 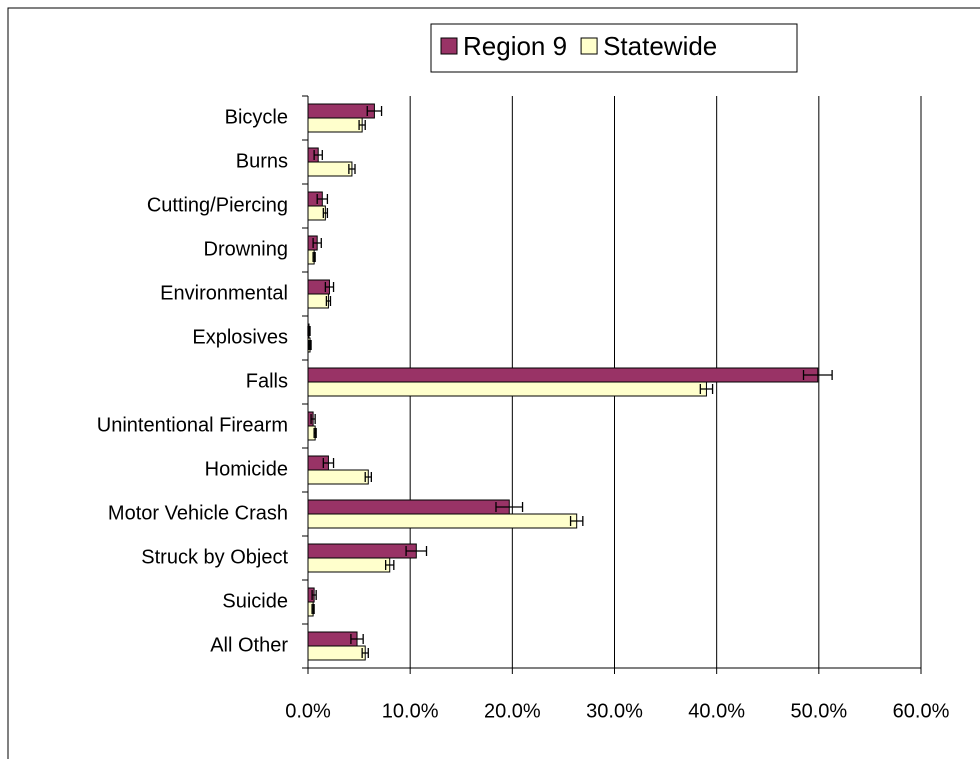 What do you see at coordinates (217, 205) in the screenshot?
I see `y-tick-label: Cutting/Piercing` at bounding box center [217, 205].